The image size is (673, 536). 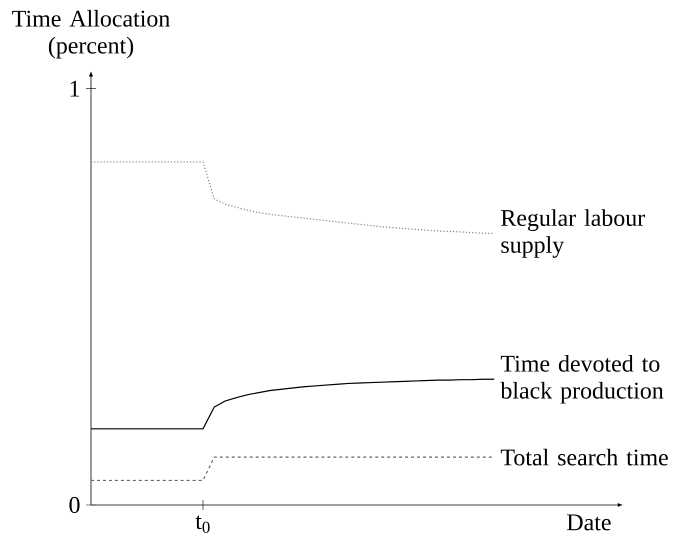 What do you see at coordinates (75, 88) in the screenshot?
I see `y-tick-label: 1` at bounding box center [75, 88].